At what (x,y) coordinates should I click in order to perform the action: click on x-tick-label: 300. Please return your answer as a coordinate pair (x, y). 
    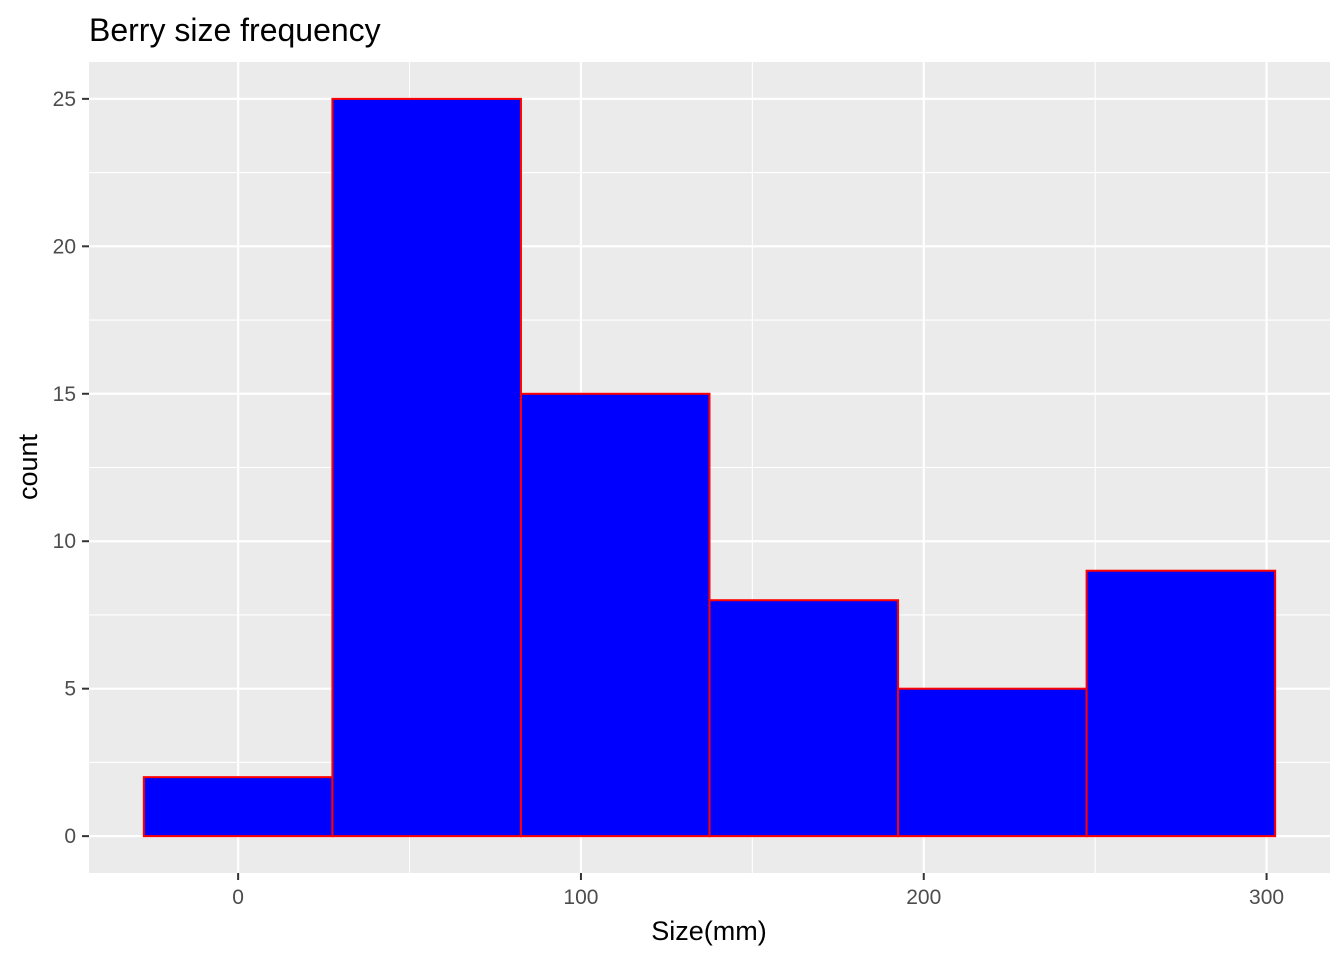
    Looking at the image, I should click on (1266, 897).